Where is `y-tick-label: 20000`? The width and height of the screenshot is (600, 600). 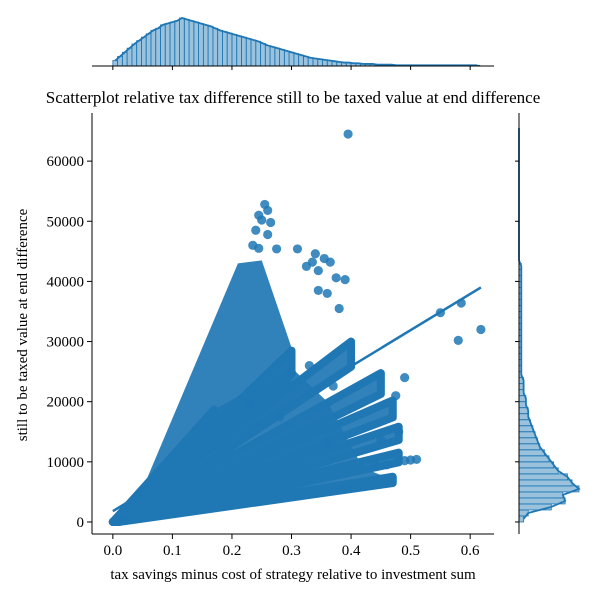 y-tick-label: 20000 is located at coordinates (66, 403).